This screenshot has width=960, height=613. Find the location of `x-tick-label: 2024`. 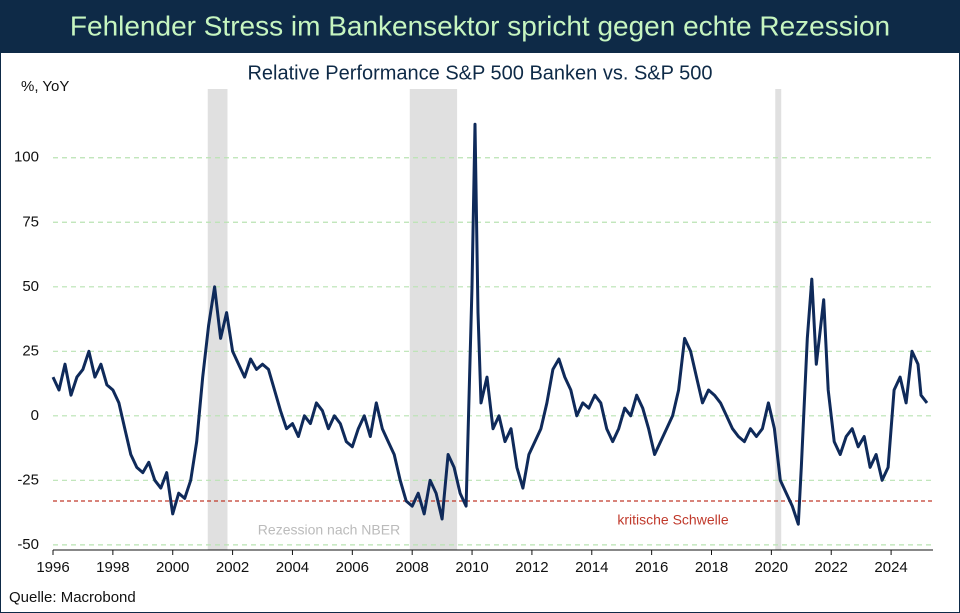

x-tick-label: 2024 is located at coordinates (890, 567).